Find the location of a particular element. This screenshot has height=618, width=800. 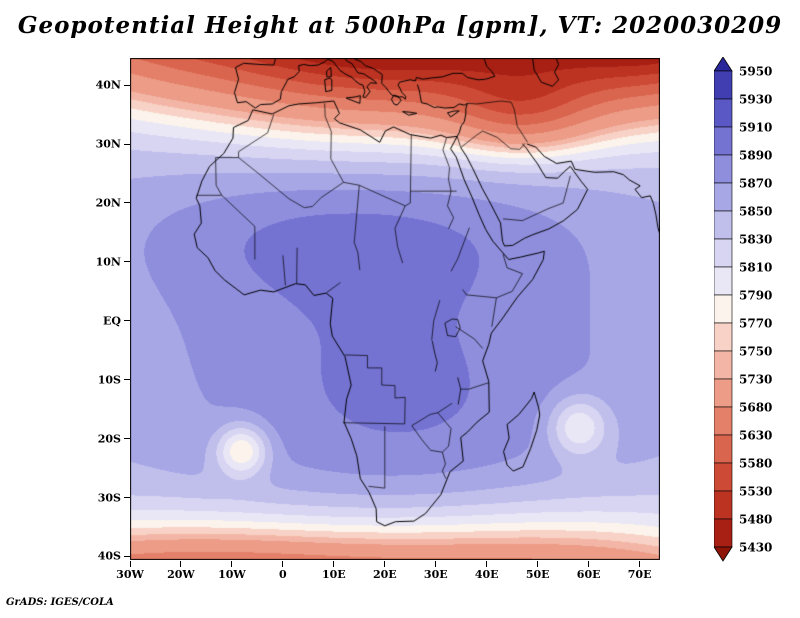

lat-tick-label: 30N is located at coordinates (108, 144).